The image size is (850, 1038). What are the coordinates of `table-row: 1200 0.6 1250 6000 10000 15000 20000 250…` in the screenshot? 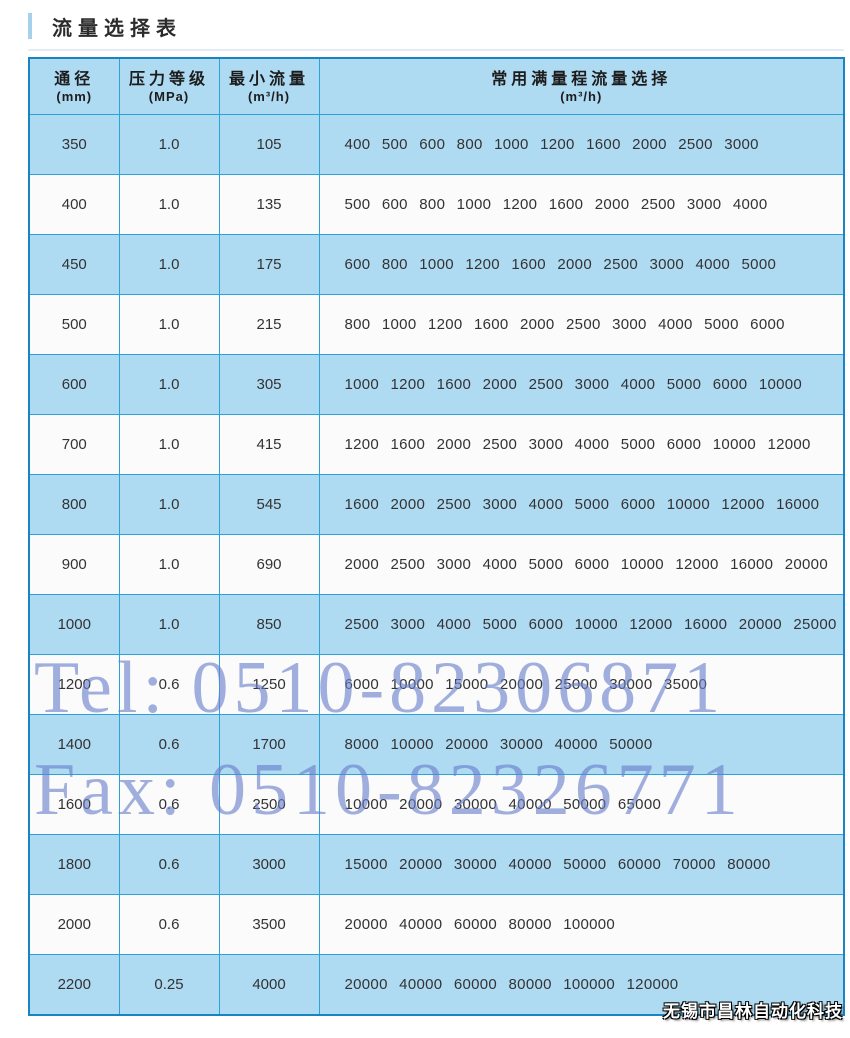 It's located at (436, 684).